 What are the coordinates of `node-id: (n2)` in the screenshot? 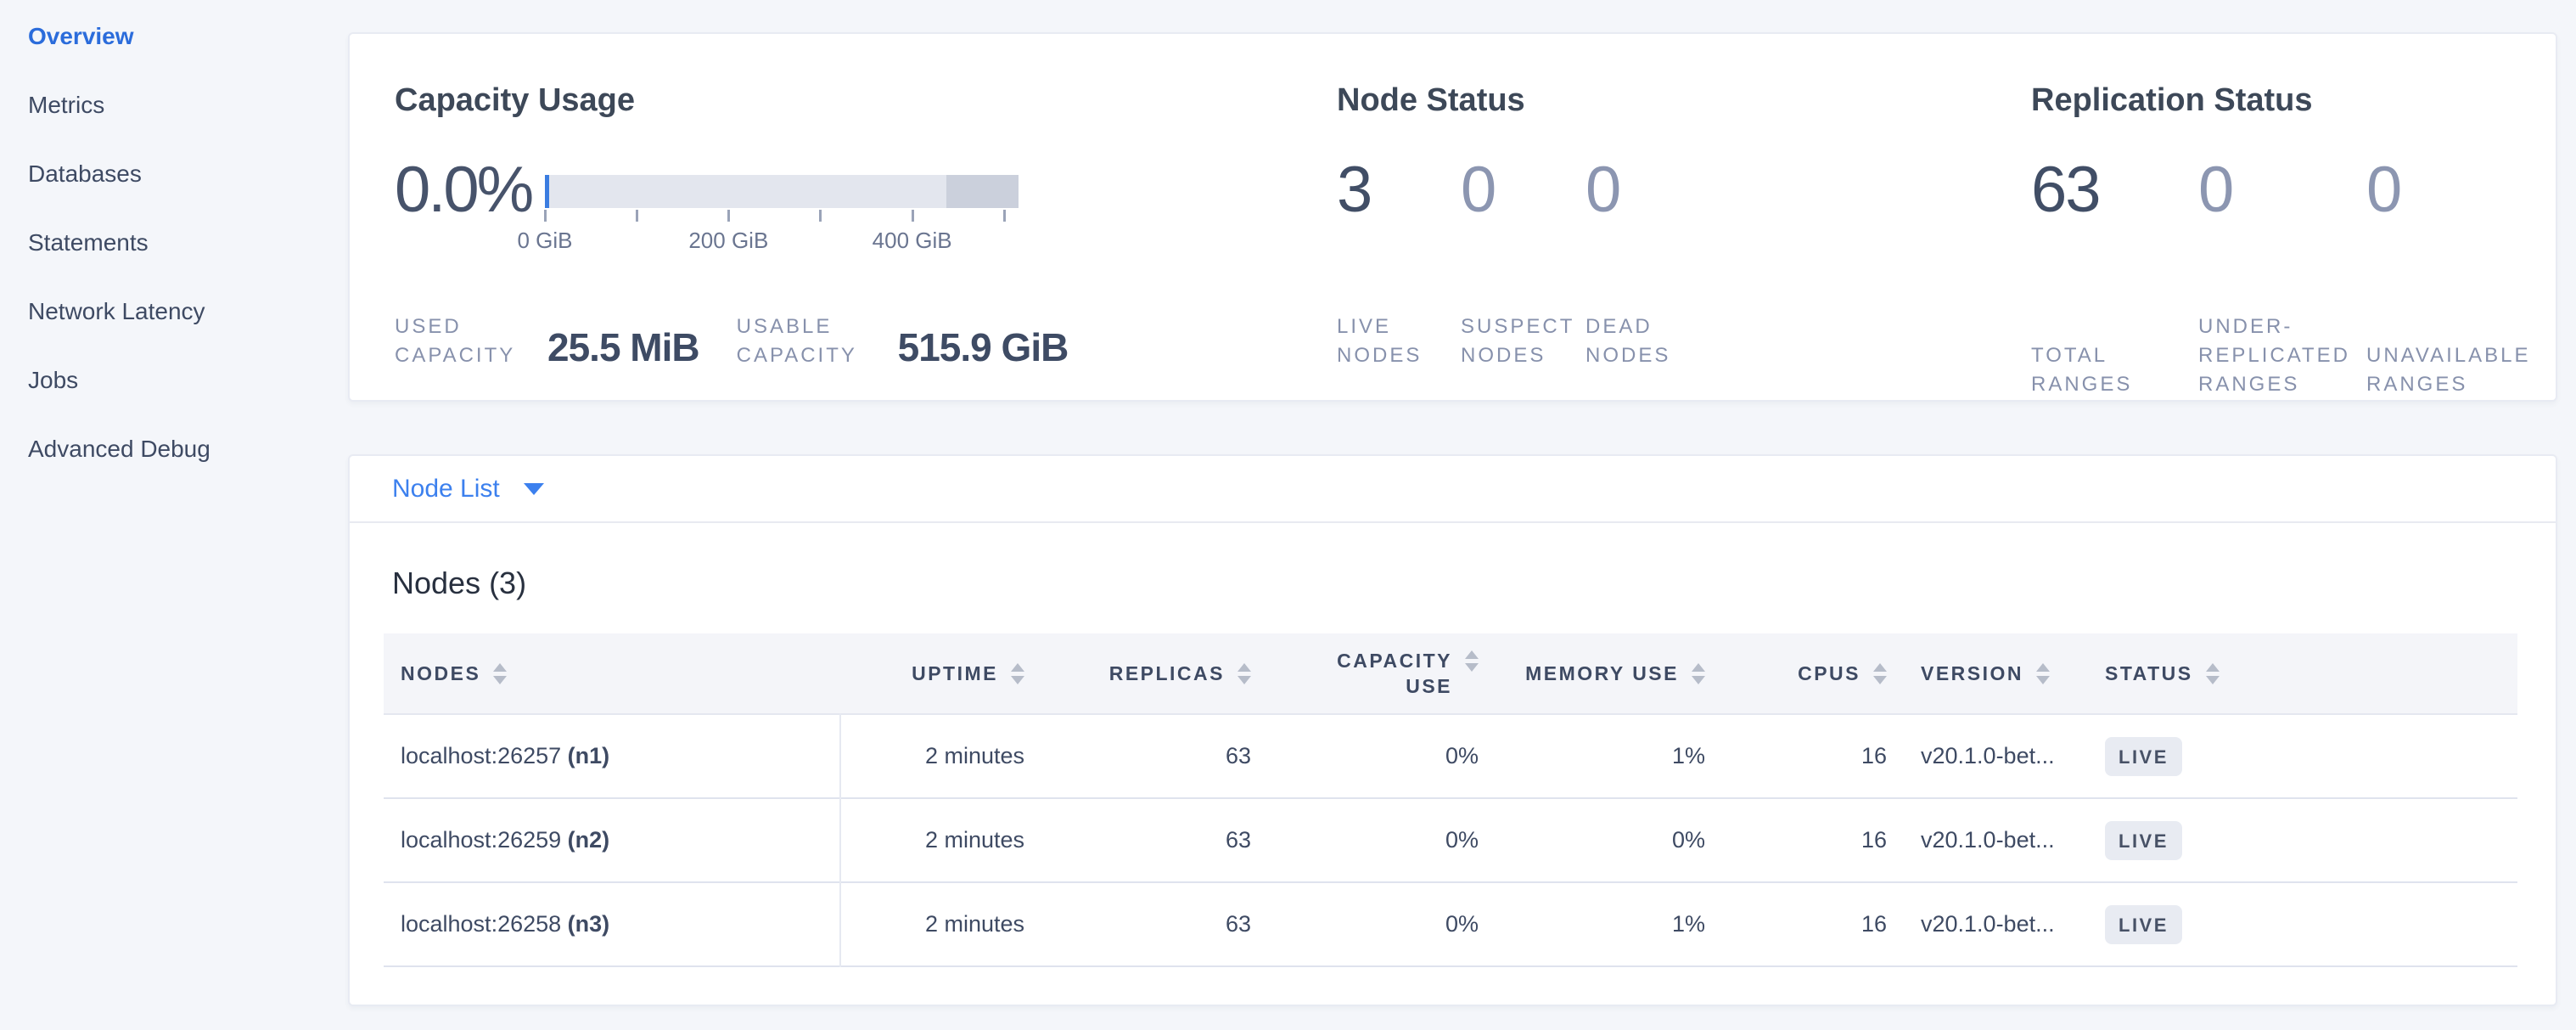 It's located at (588, 840).